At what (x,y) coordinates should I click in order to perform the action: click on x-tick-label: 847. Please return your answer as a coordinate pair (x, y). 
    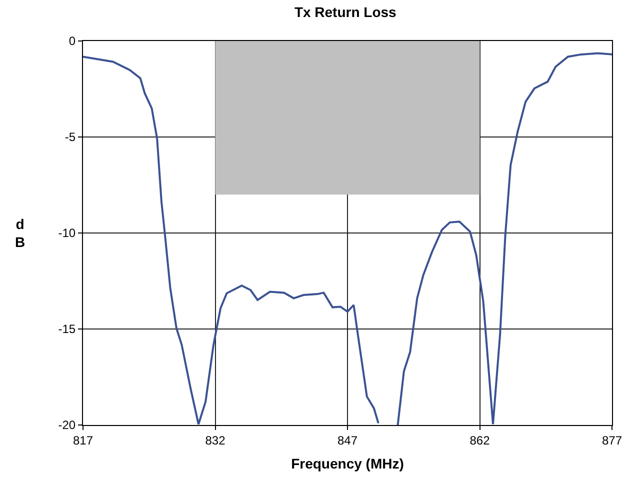
    Looking at the image, I should click on (347, 440).